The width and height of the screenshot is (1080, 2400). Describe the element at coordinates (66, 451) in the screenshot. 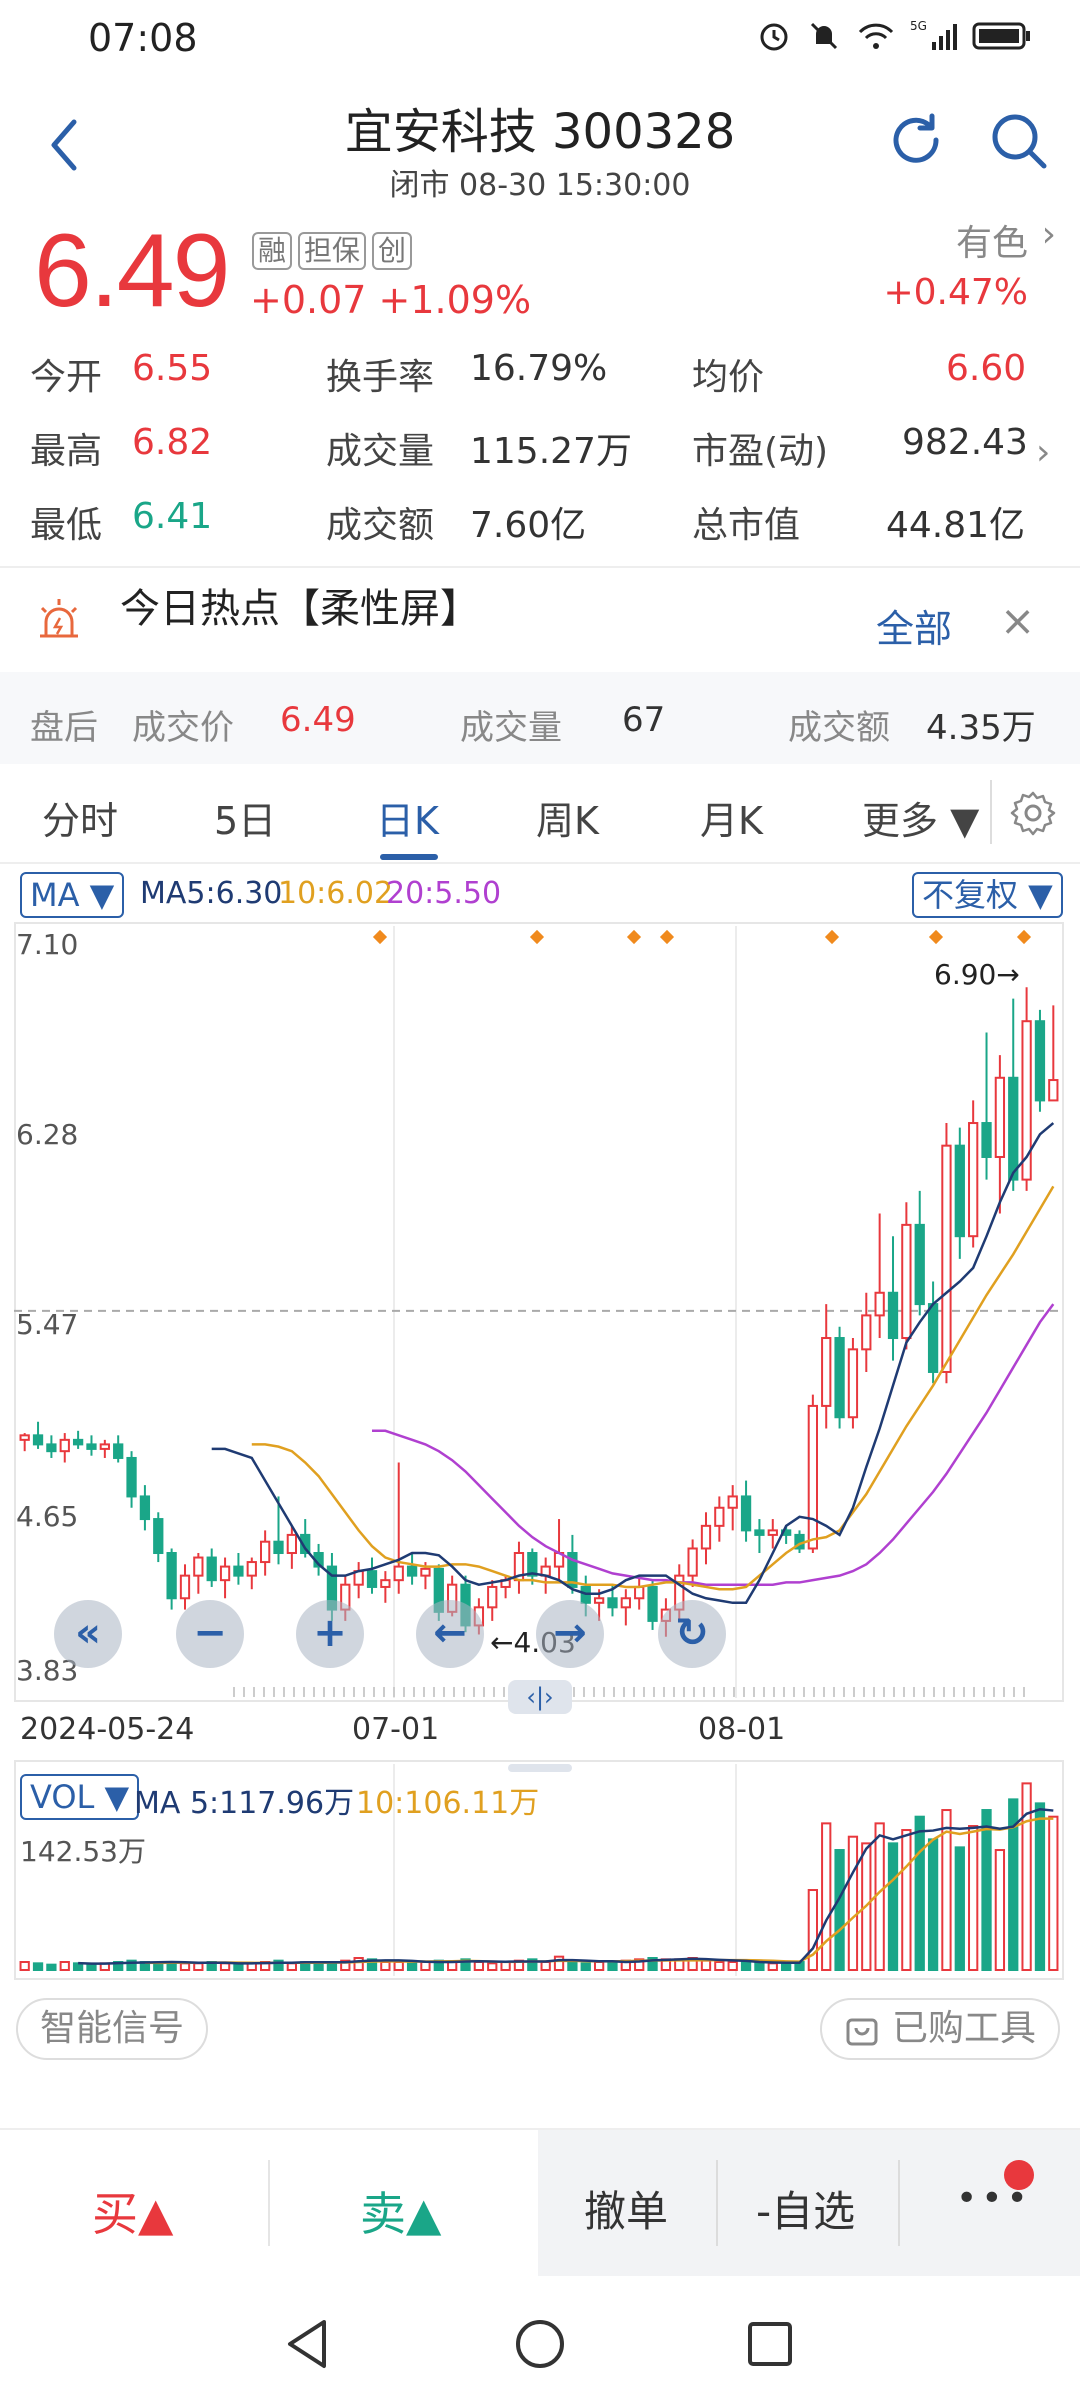

I see `high-label: 最高` at that location.